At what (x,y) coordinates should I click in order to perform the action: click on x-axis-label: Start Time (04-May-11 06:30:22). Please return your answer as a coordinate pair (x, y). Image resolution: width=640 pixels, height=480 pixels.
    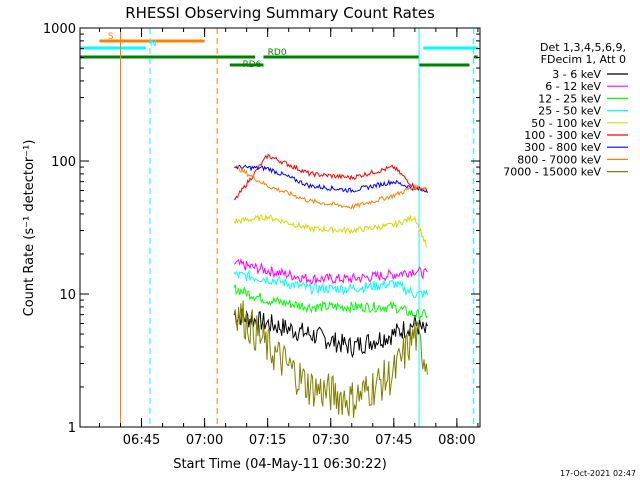
    Looking at the image, I should click on (280, 464).